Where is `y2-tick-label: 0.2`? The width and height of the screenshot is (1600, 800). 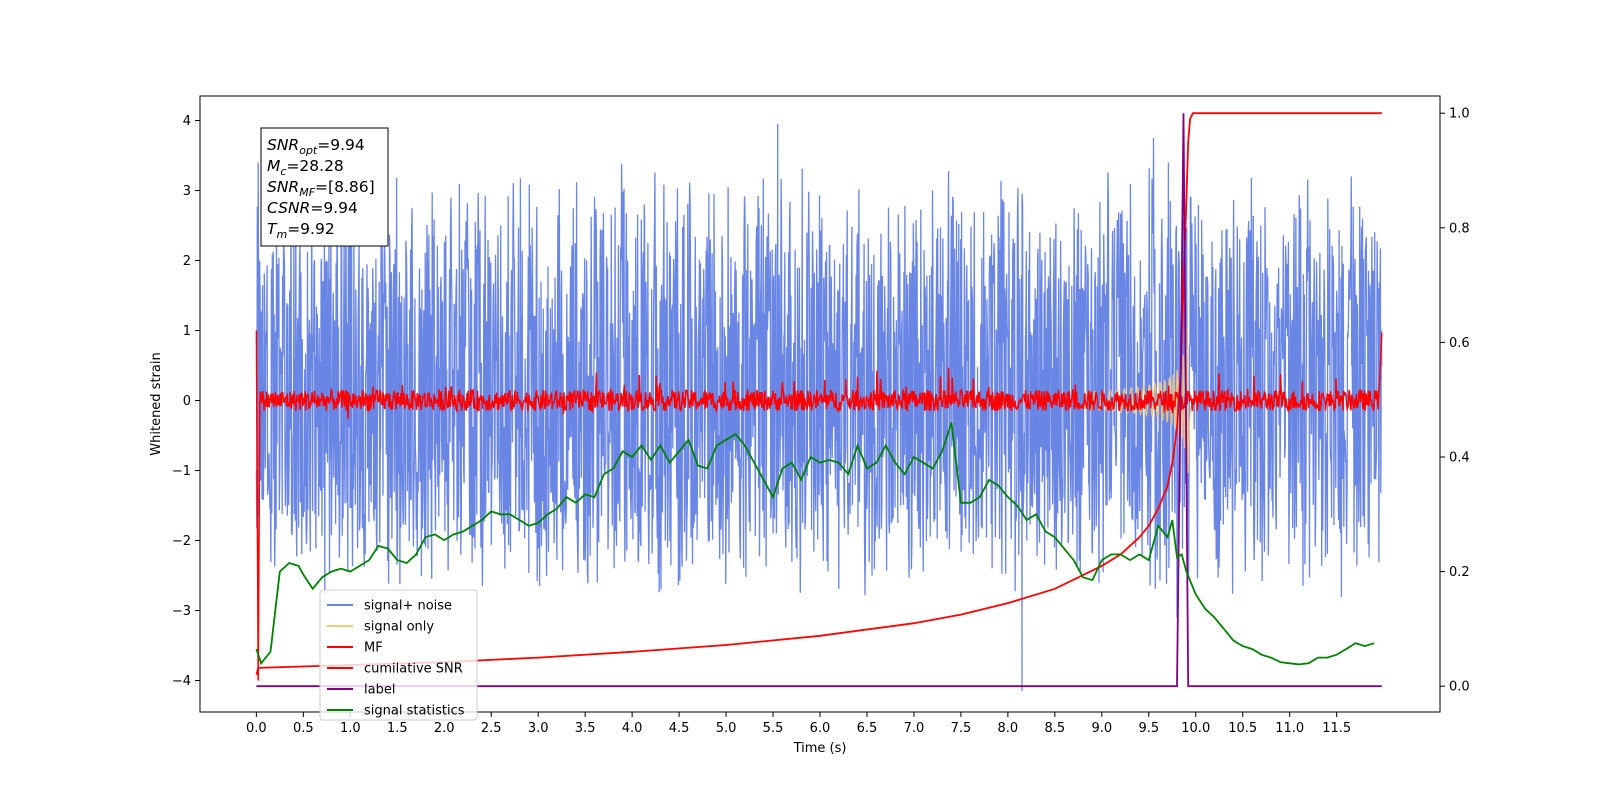
y2-tick-label: 0.2 is located at coordinates (1459, 572).